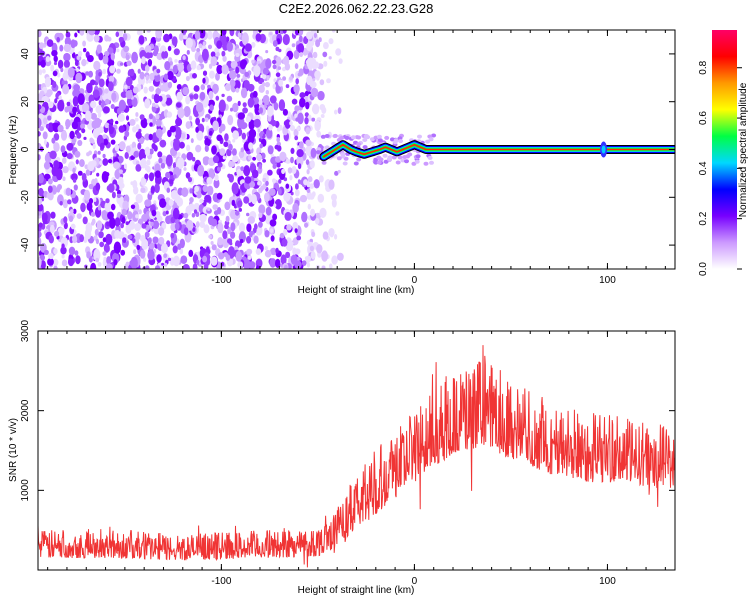 The height and width of the screenshot is (600, 750). What do you see at coordinates (497, 151) in the screenshot?
I see `signal-trace` at bounding box center [497, 151].